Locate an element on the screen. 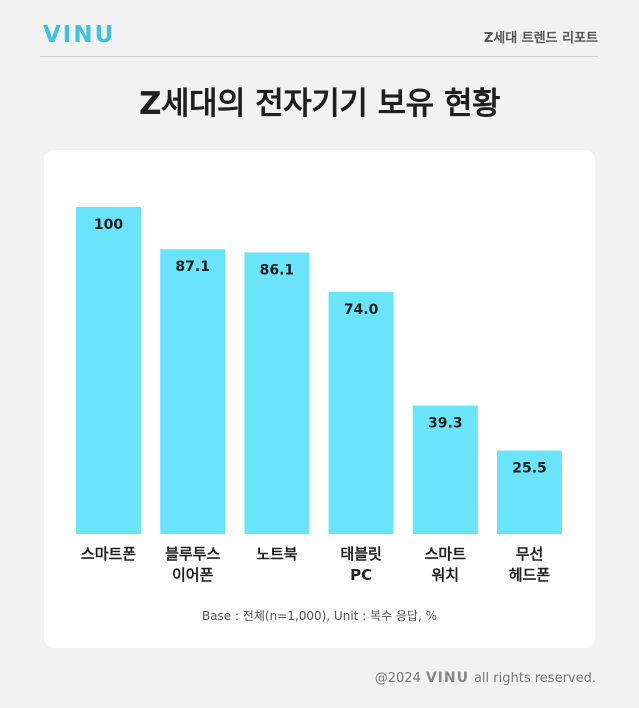 The image size is (639, 708). category-label: 스마트폰 is located at coordinates (108, 554).